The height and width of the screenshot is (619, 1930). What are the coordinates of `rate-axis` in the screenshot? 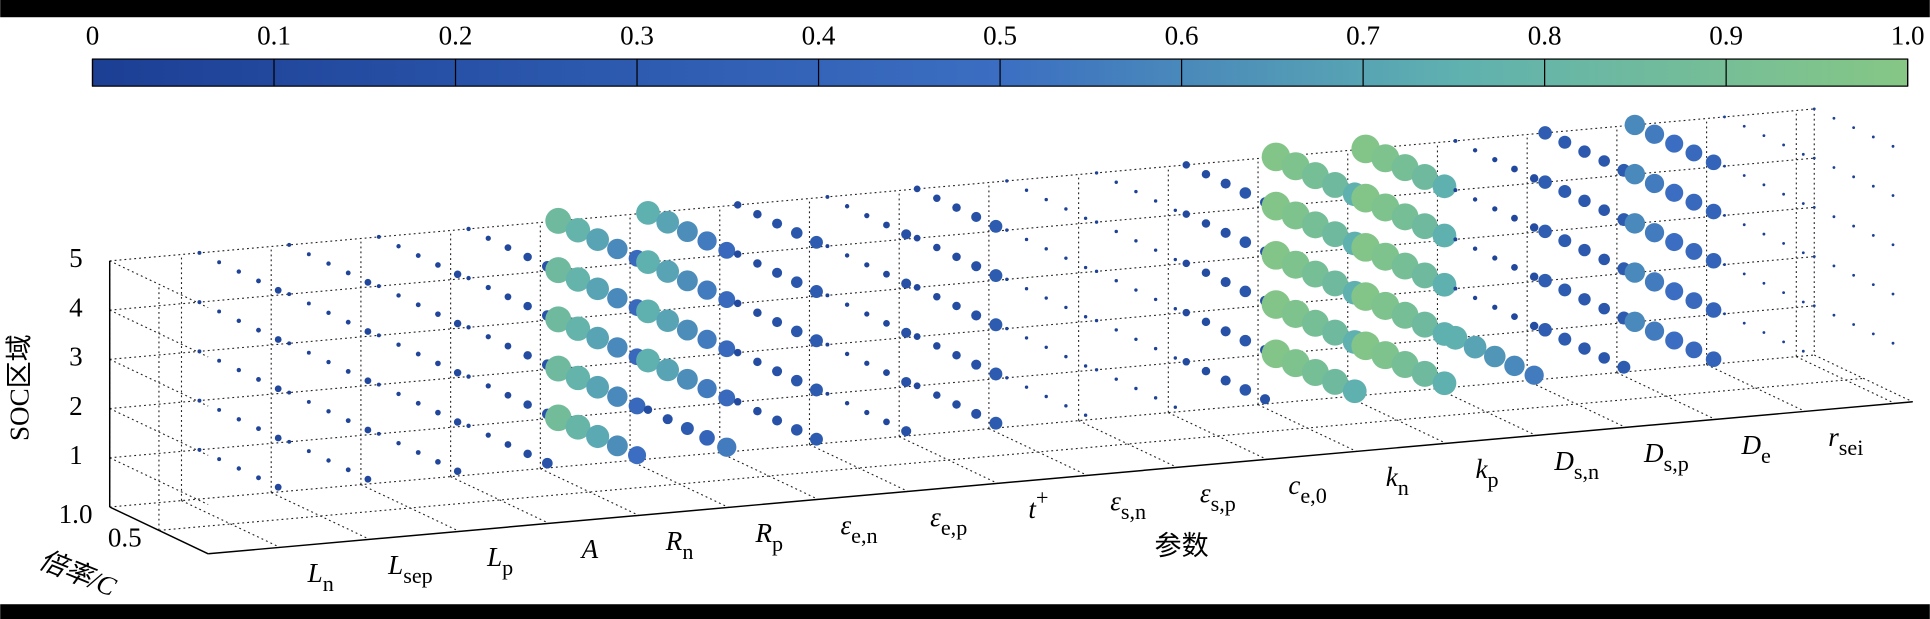 It's located at (159, 530).